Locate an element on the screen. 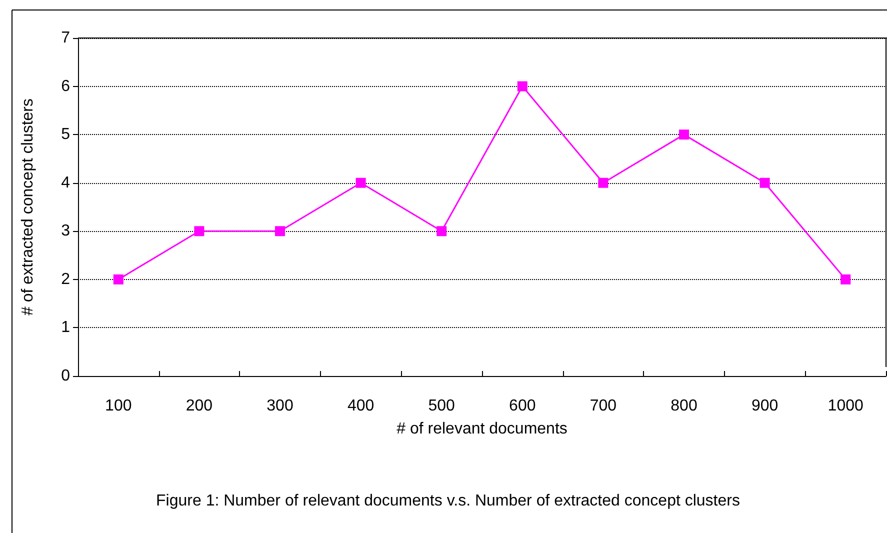 Image resolution: width=887 pixels, height=533 pixels. y-axis-title: # of extracted concept clusters is located at coordinates (28, 207).